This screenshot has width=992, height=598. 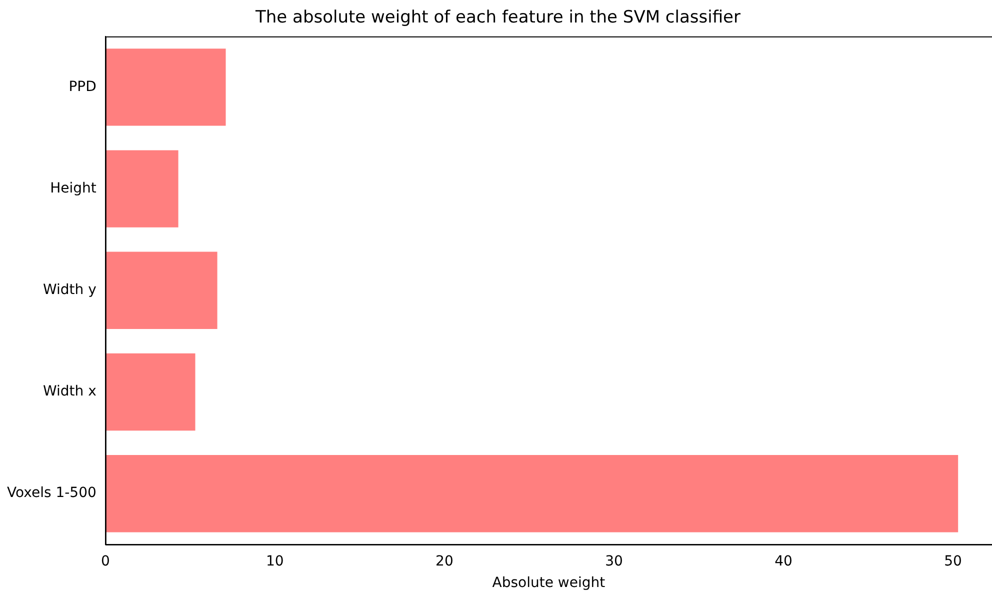 I want to click on x-tick-label: 40, so click(x=783, y=561).